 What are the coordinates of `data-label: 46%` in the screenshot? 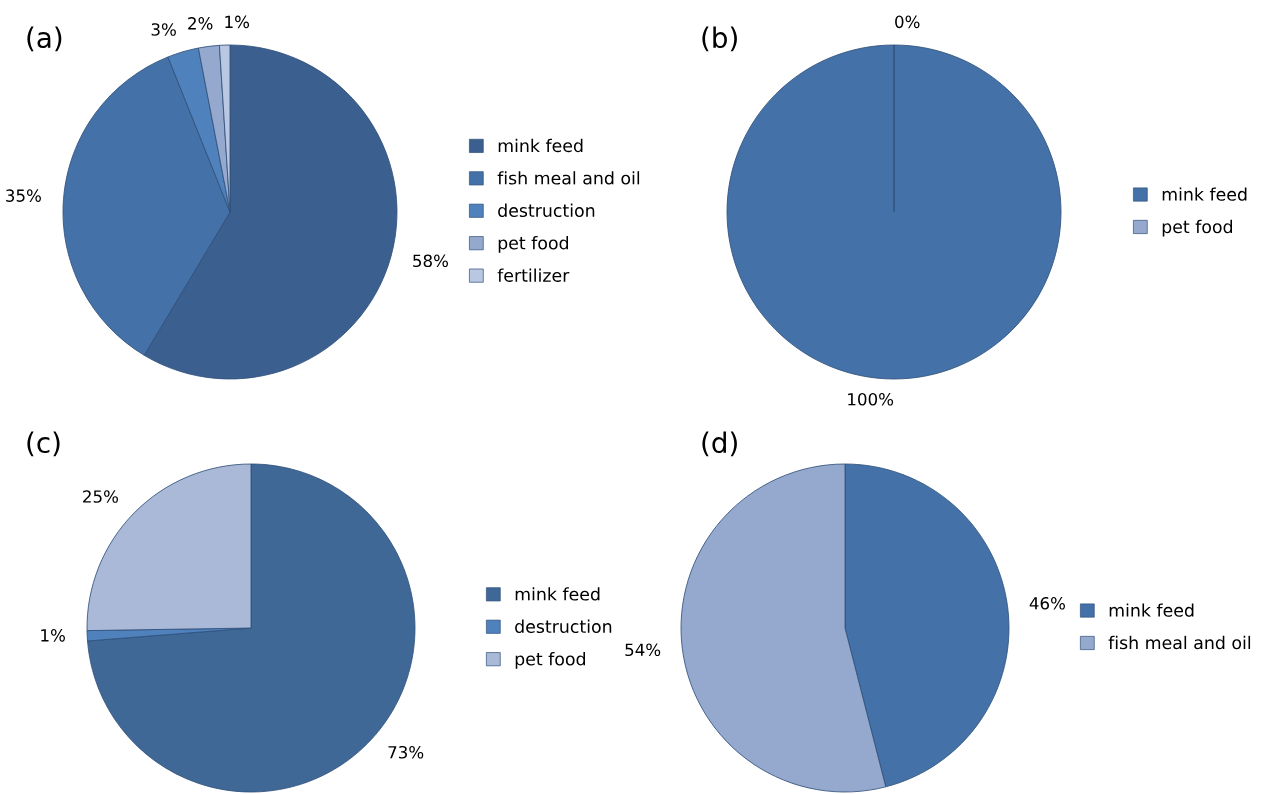 It's located at (1047, 603).